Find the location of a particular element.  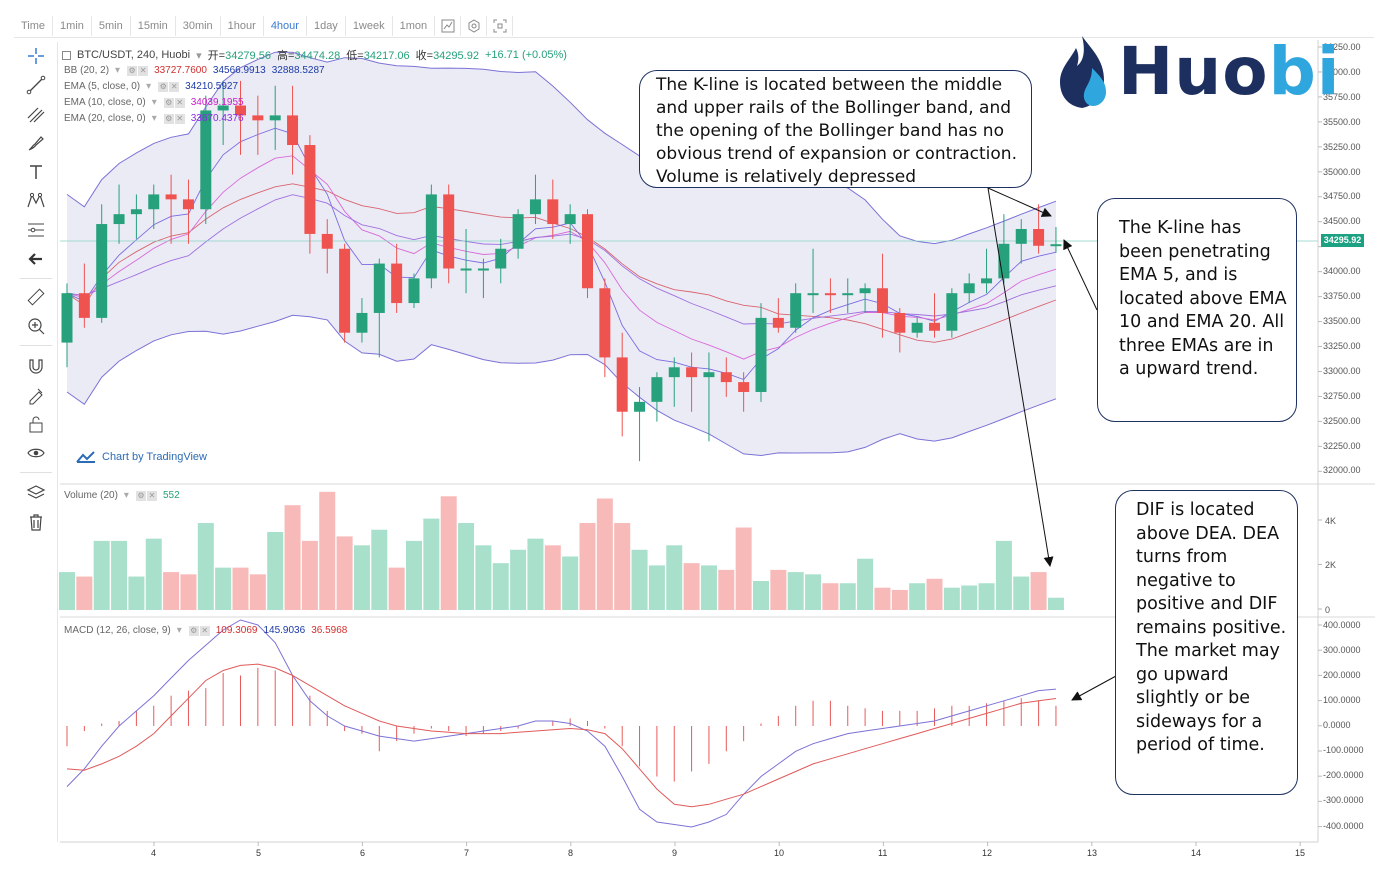

tf-1mon: 1mon is located at coordinates (414, 25).